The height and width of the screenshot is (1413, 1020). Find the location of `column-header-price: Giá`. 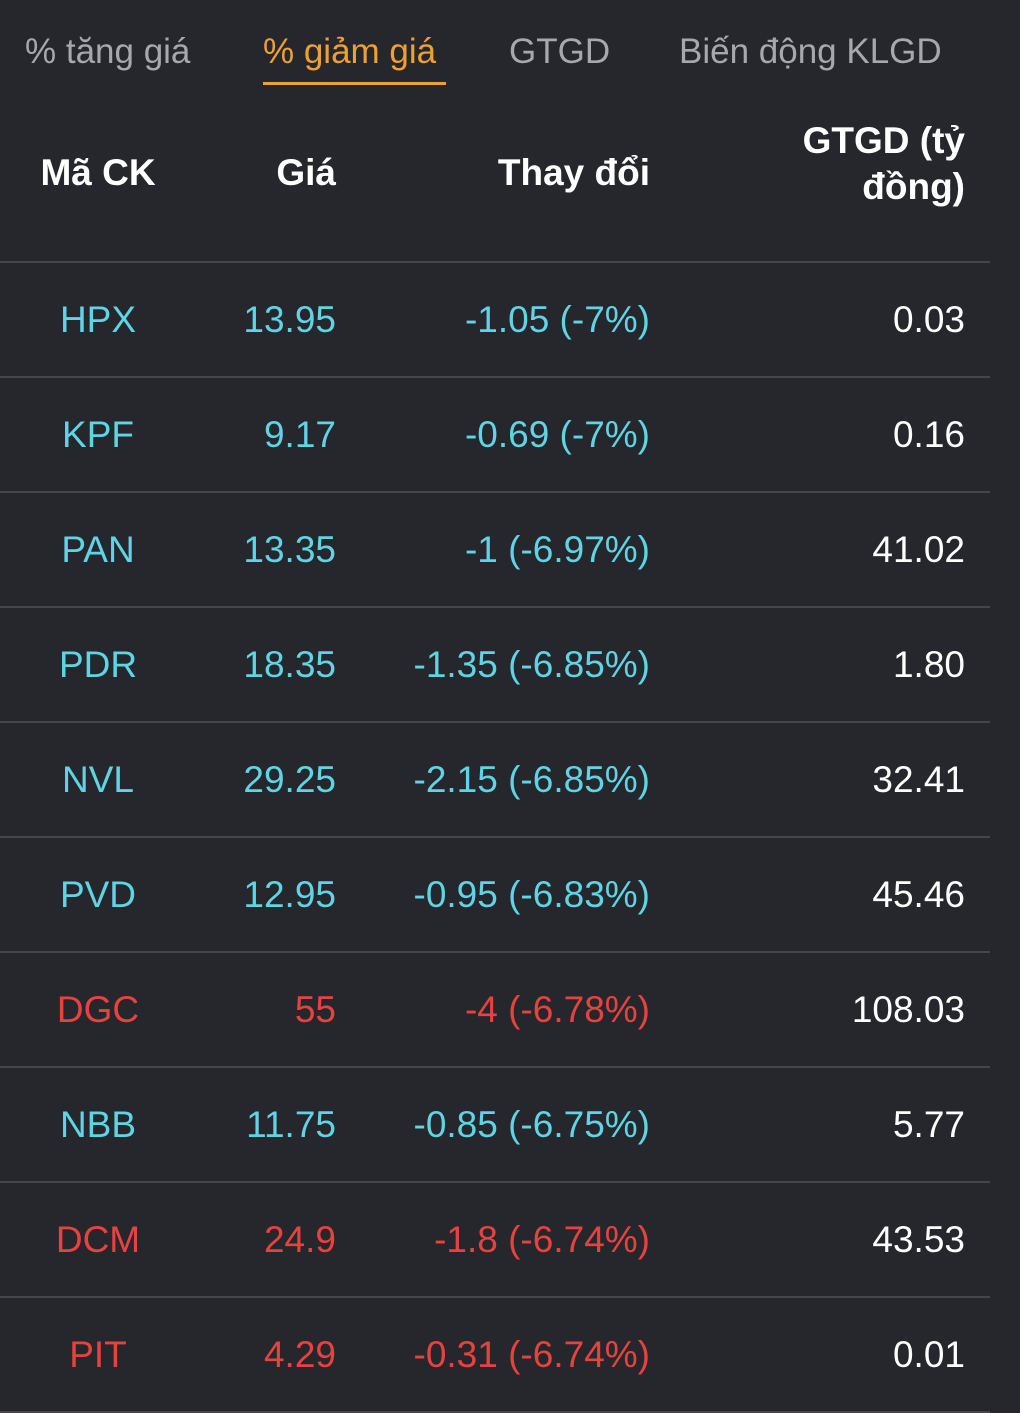

column-header-price: Giá is located at coordinates (306, 172).